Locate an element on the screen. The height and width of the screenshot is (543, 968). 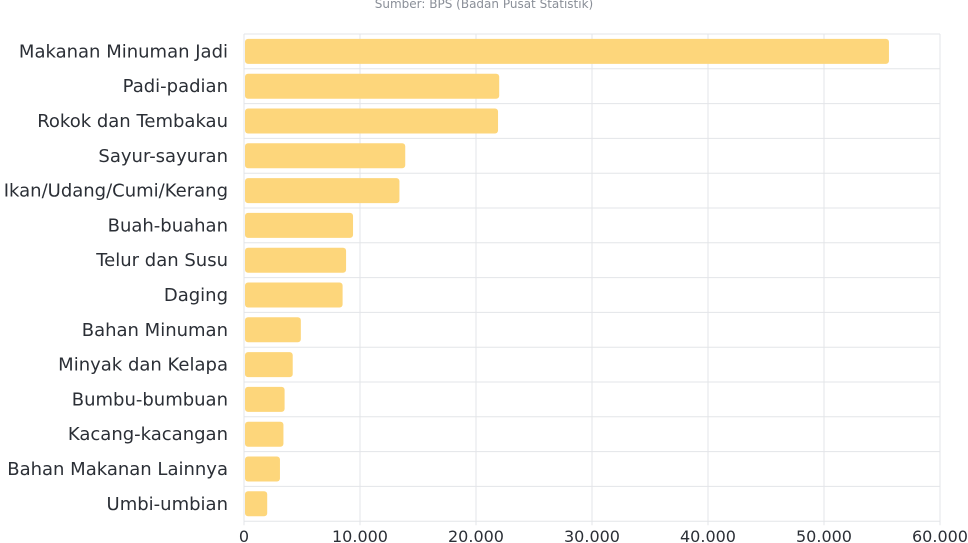
category-label: Bumbu-bumbuan is located at coordinates (150, 399).